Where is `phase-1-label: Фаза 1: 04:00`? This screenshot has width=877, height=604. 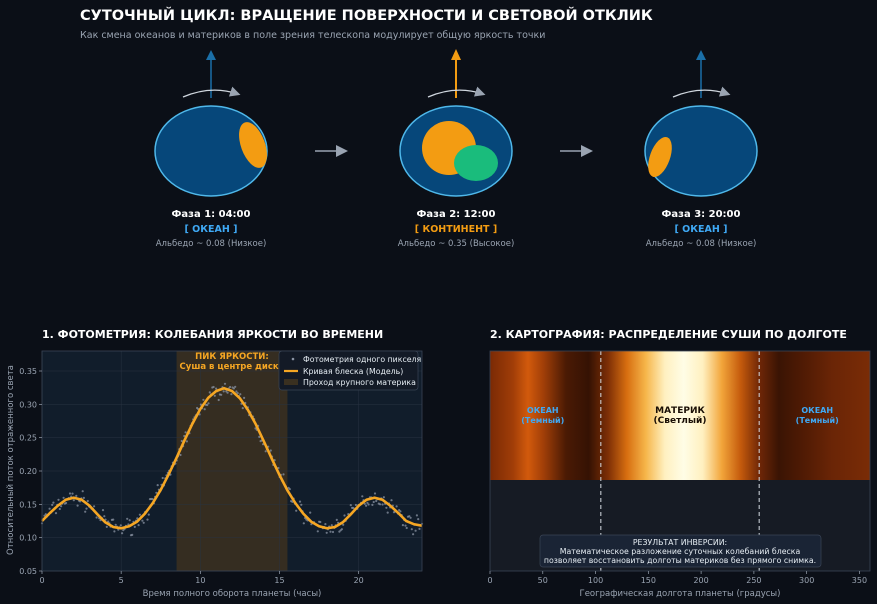
phase-1-label: Фаза 1: 04:00 is located at coordinates (211, 214).